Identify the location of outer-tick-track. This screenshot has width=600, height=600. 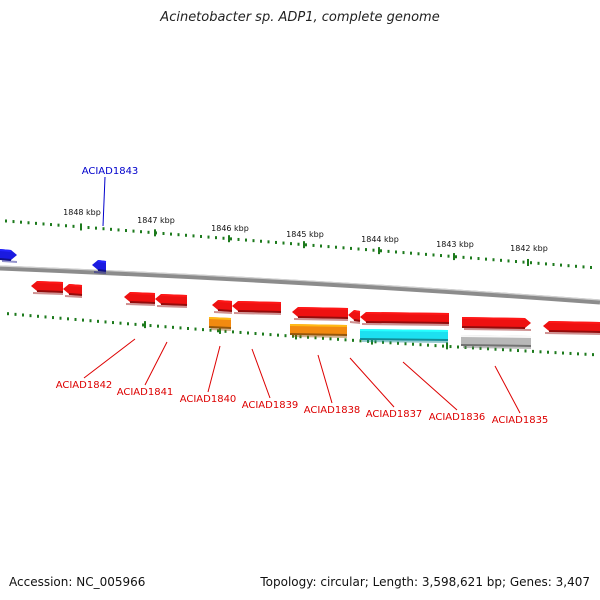
(298, 244).